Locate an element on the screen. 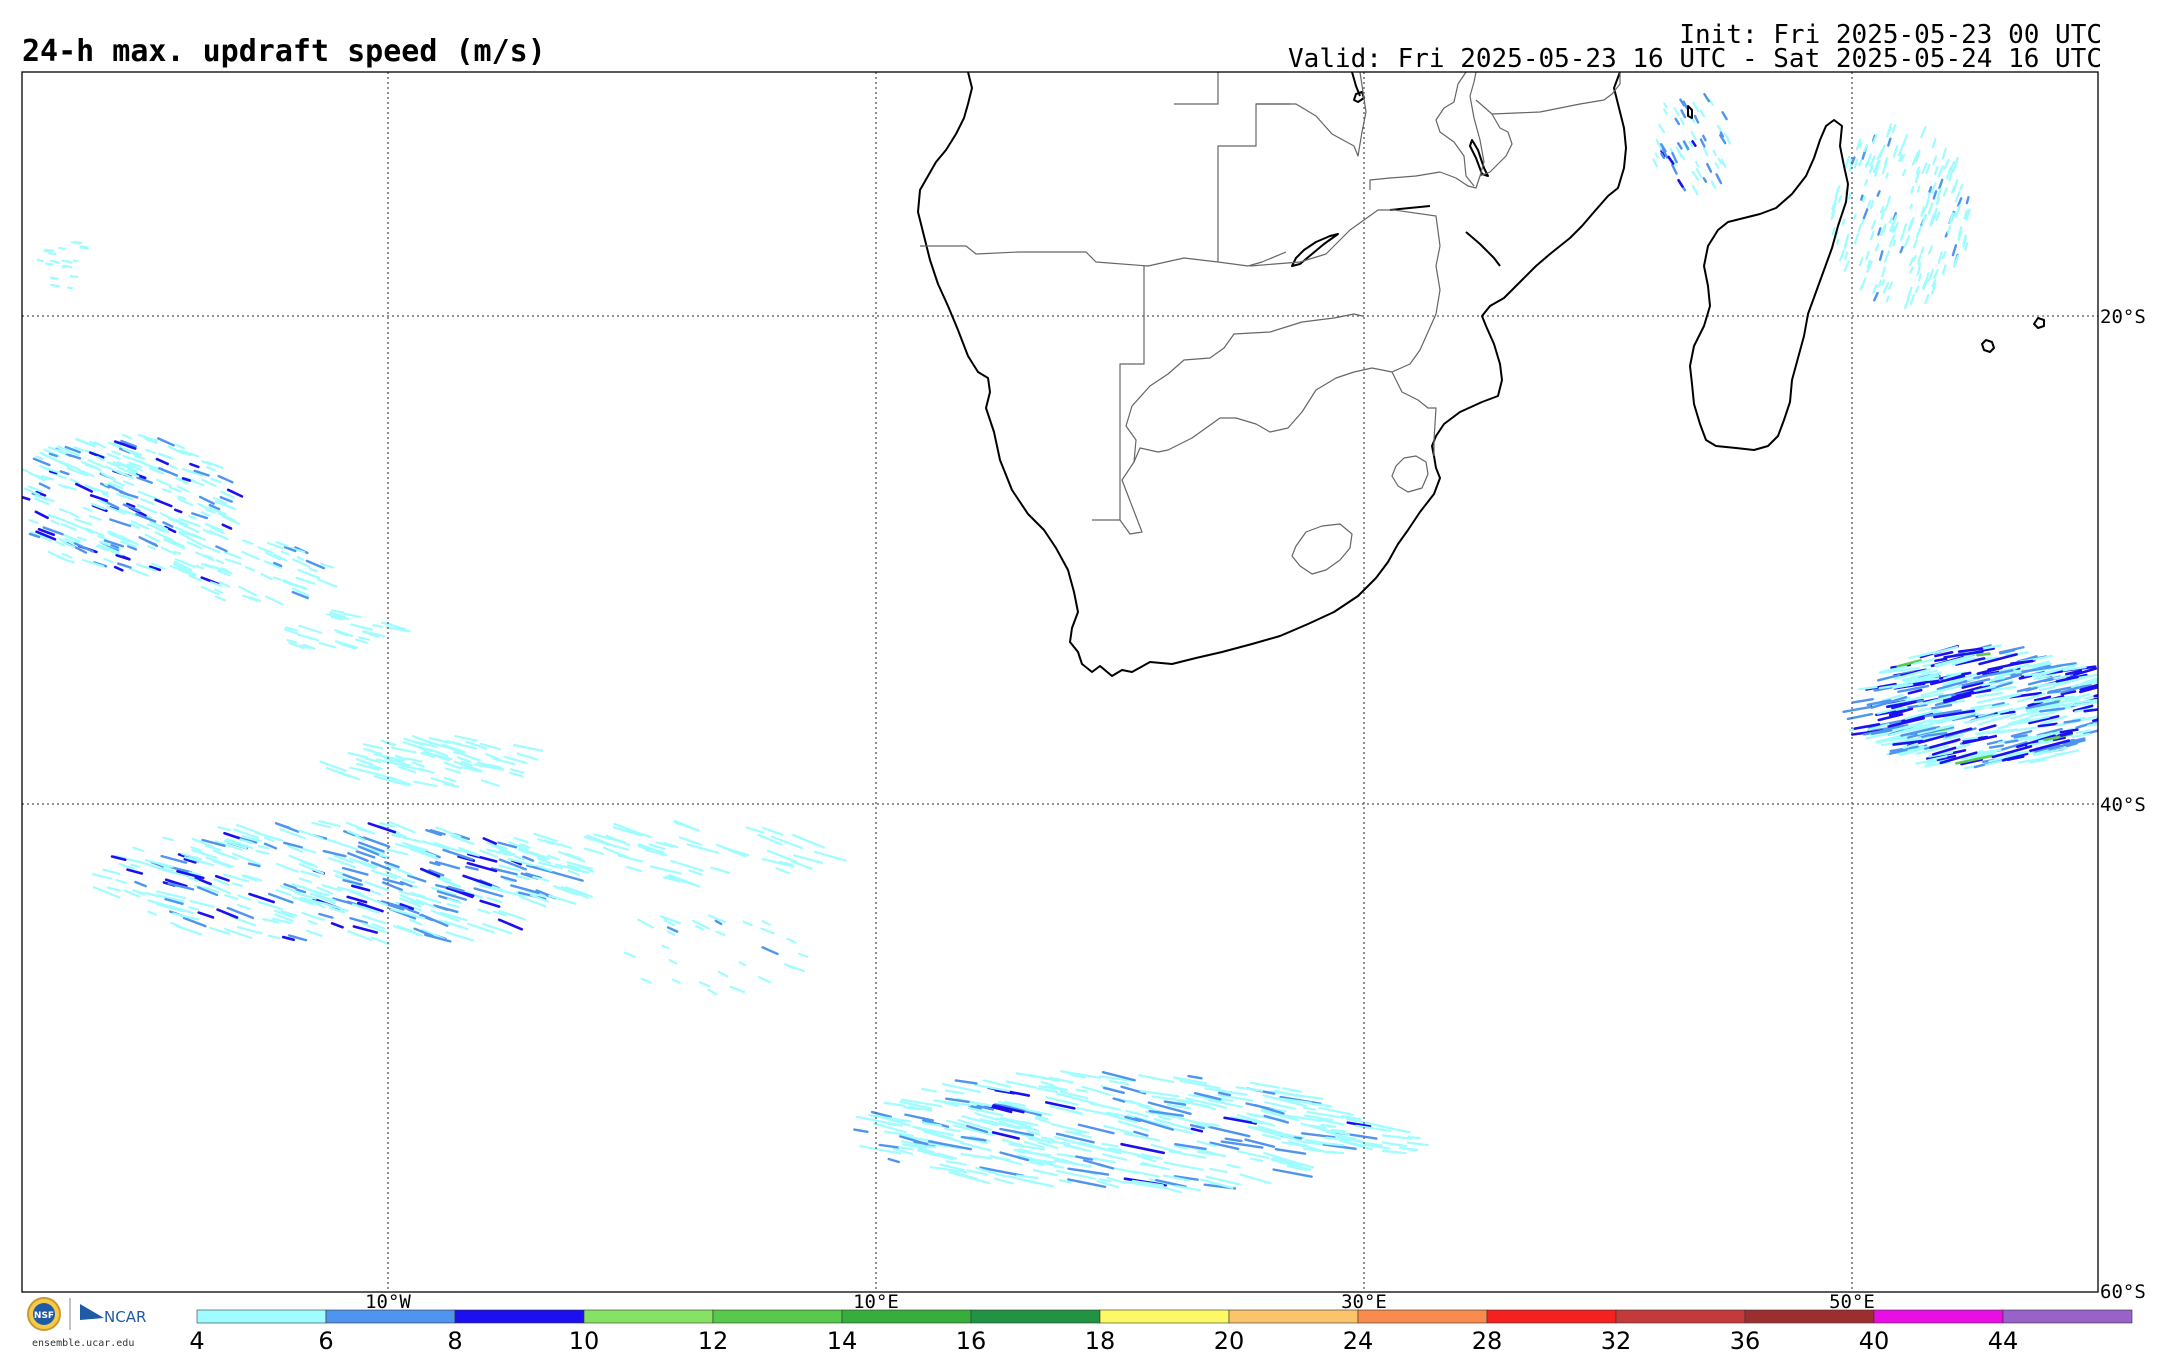 The height and width of the screenshot is (1354, 2160). colorbar-swatch is located at coordinates (1551, 1316).